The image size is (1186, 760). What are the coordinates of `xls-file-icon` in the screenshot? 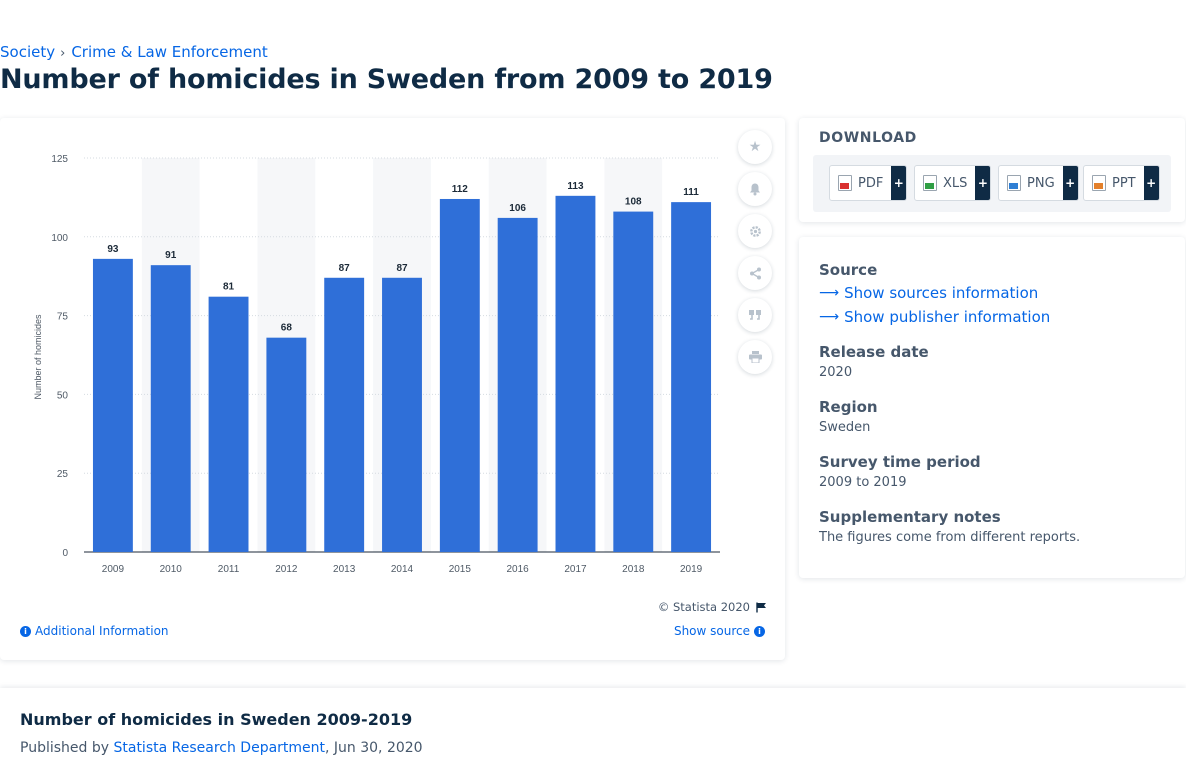 It's located at (930, 183).